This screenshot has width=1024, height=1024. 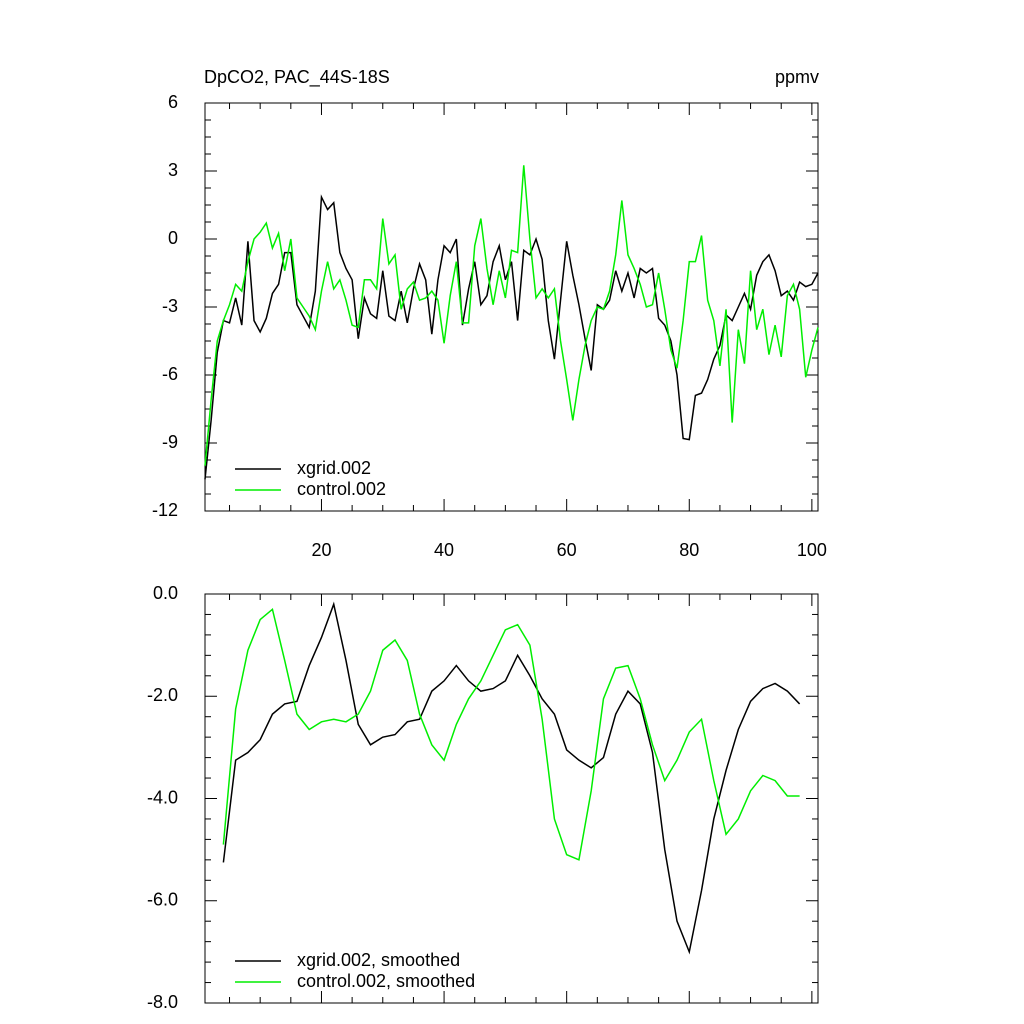 I want to click on legend-label: control.002, smoothed, so click(x=386, y=981).